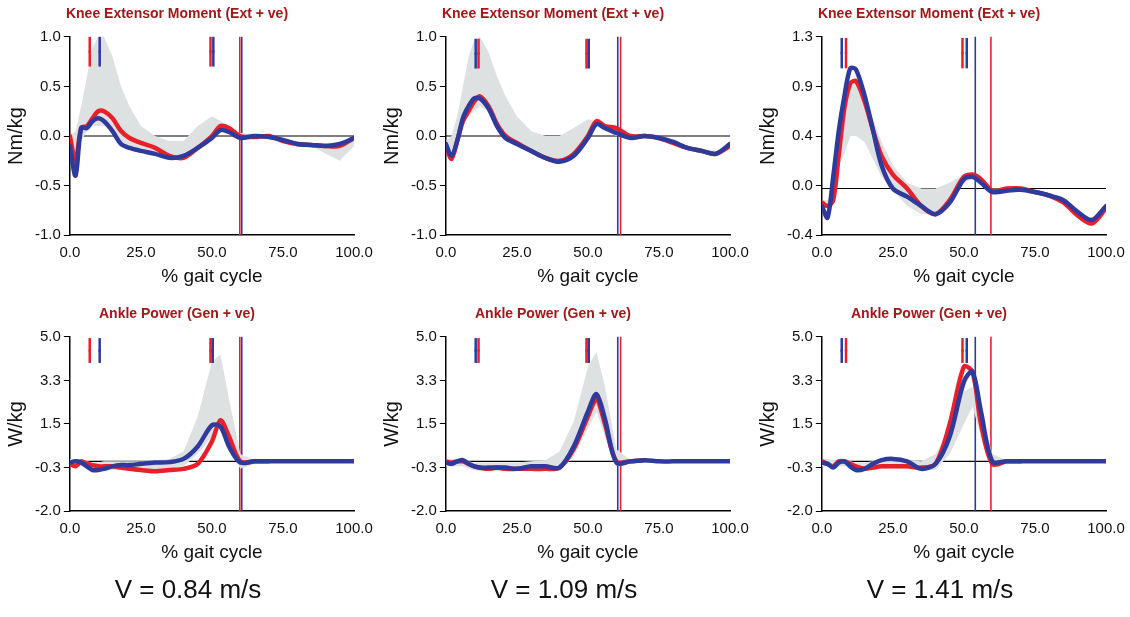  Describe the element at coordinates (564, 589) in the screenshot. I see `text: V = 1.09 m/s` at that location.